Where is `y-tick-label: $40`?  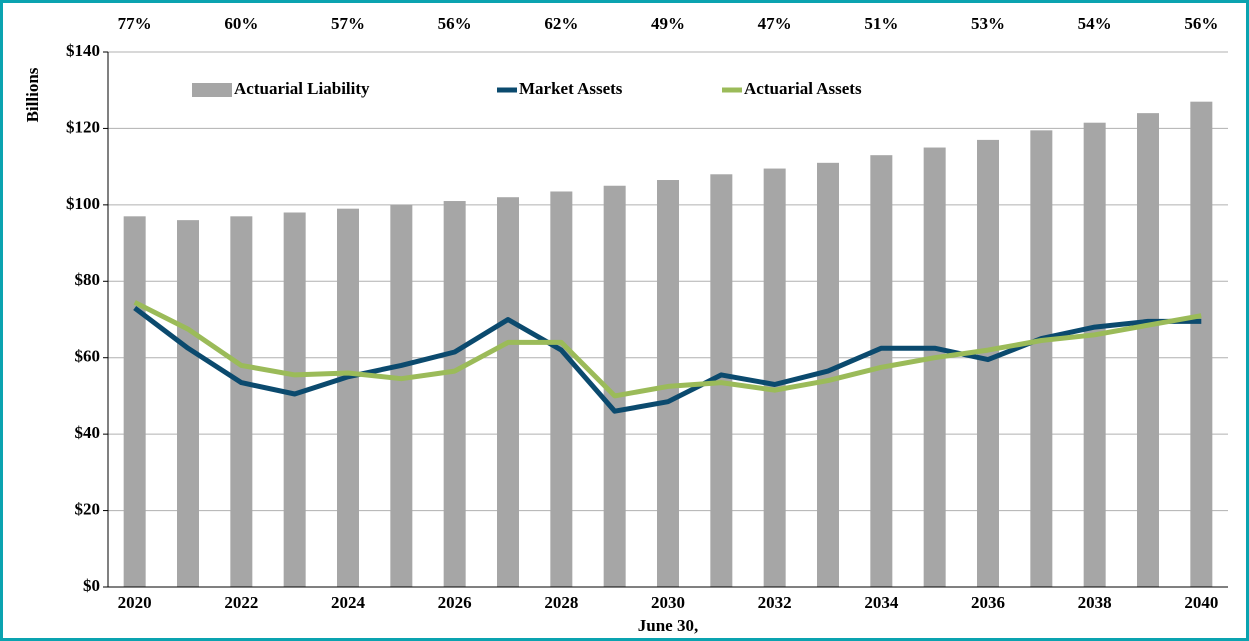
y-tick-label: $40 is located at coordinates (88, 432).